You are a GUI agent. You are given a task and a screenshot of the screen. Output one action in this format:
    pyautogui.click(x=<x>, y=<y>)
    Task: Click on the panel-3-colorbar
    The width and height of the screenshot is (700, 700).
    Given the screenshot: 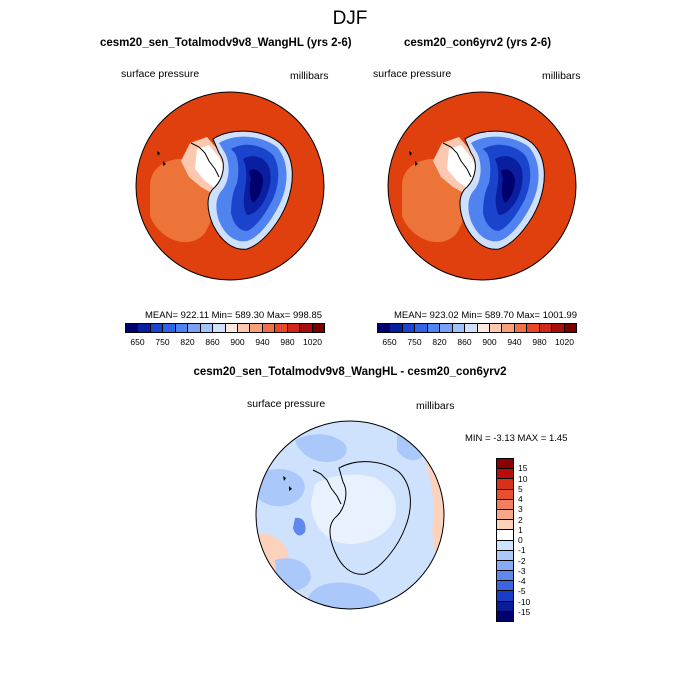 What is the action you would take?
    pyautogui.click(x=505, y=540)
    